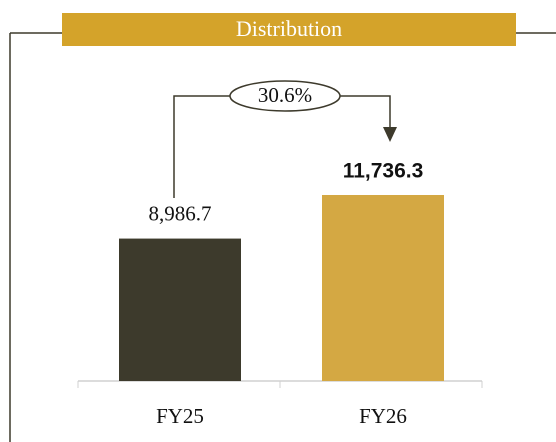 Image resolution: width=556 pixels, height=442 pixels. I want to click on data-label: 11,736.3, so click(383, 171).